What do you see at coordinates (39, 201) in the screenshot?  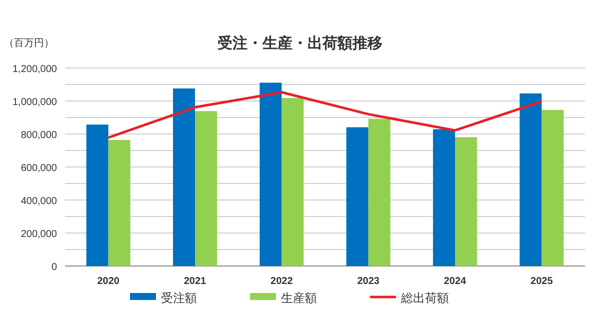 I see `y-tick-label: 400,000` at bounding box center [39, 201].